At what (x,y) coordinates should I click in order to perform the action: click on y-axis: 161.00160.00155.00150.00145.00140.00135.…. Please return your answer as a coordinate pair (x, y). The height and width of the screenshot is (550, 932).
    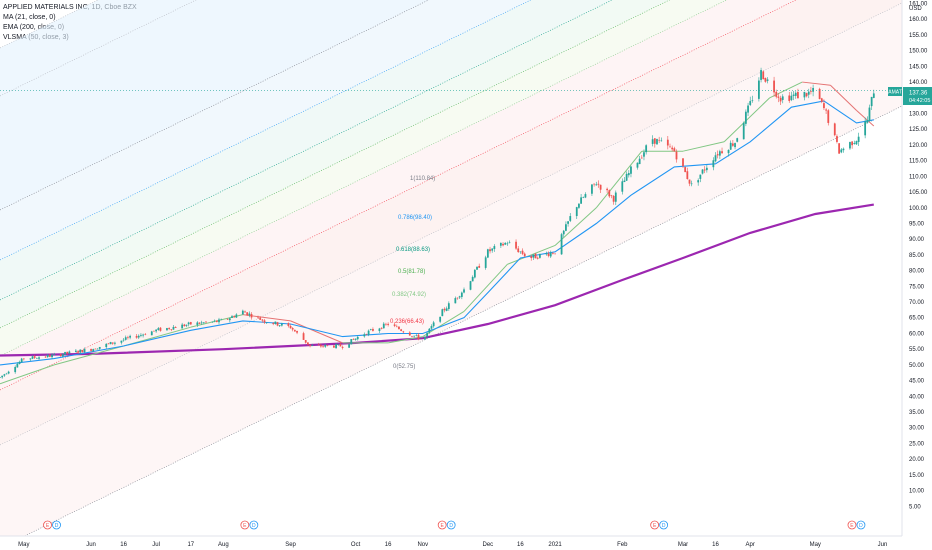
    Looking at the image, I should click on (918, 256).